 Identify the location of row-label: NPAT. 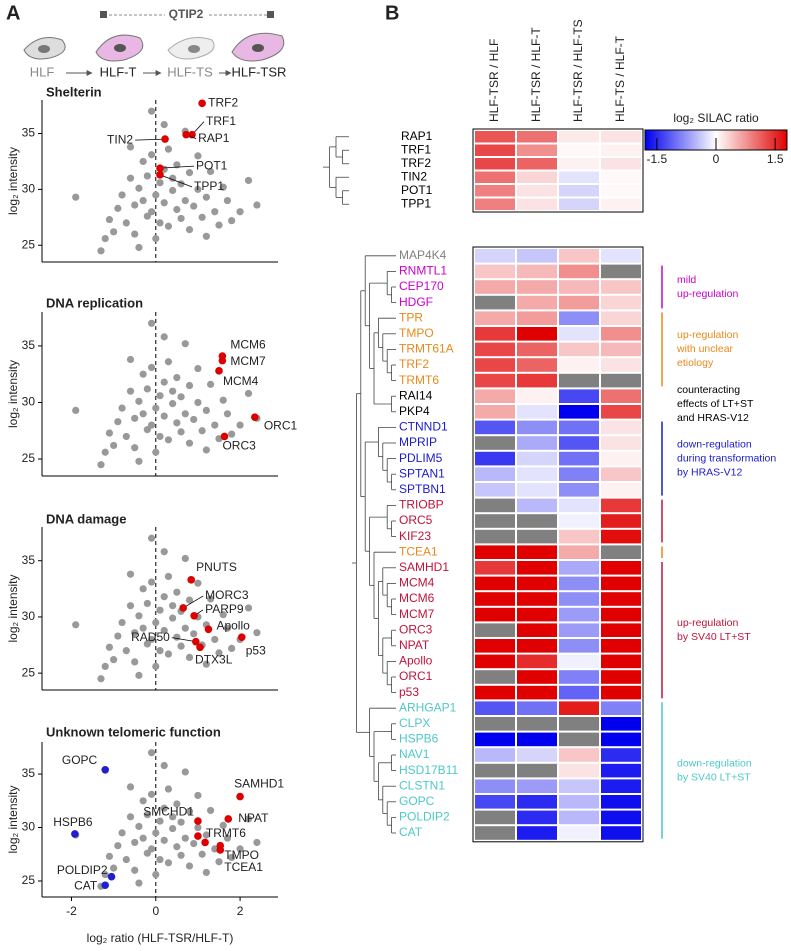
(414, 645).